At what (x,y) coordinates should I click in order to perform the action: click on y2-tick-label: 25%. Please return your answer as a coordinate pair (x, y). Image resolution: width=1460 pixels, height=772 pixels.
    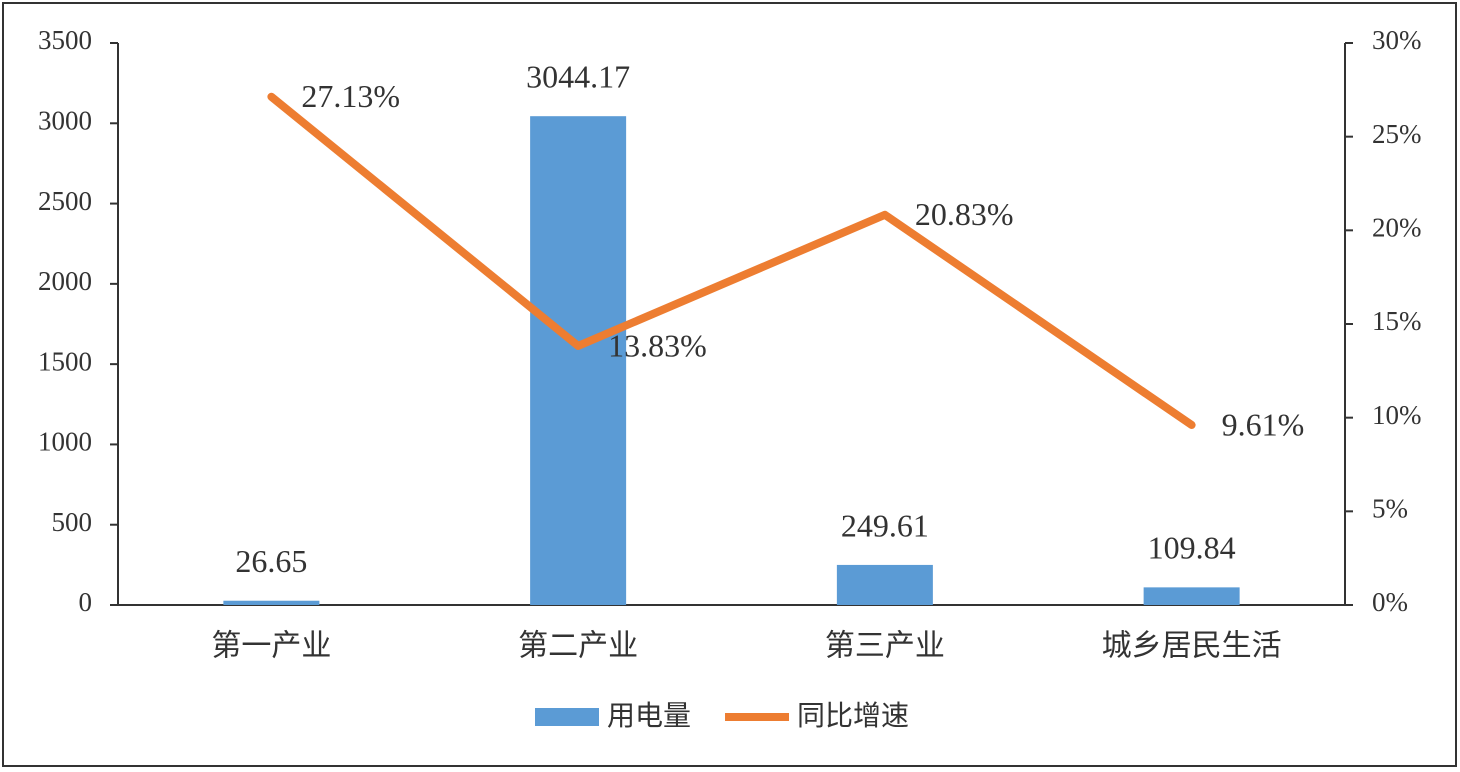
    Looking at the image, I should click on (1397, 134).